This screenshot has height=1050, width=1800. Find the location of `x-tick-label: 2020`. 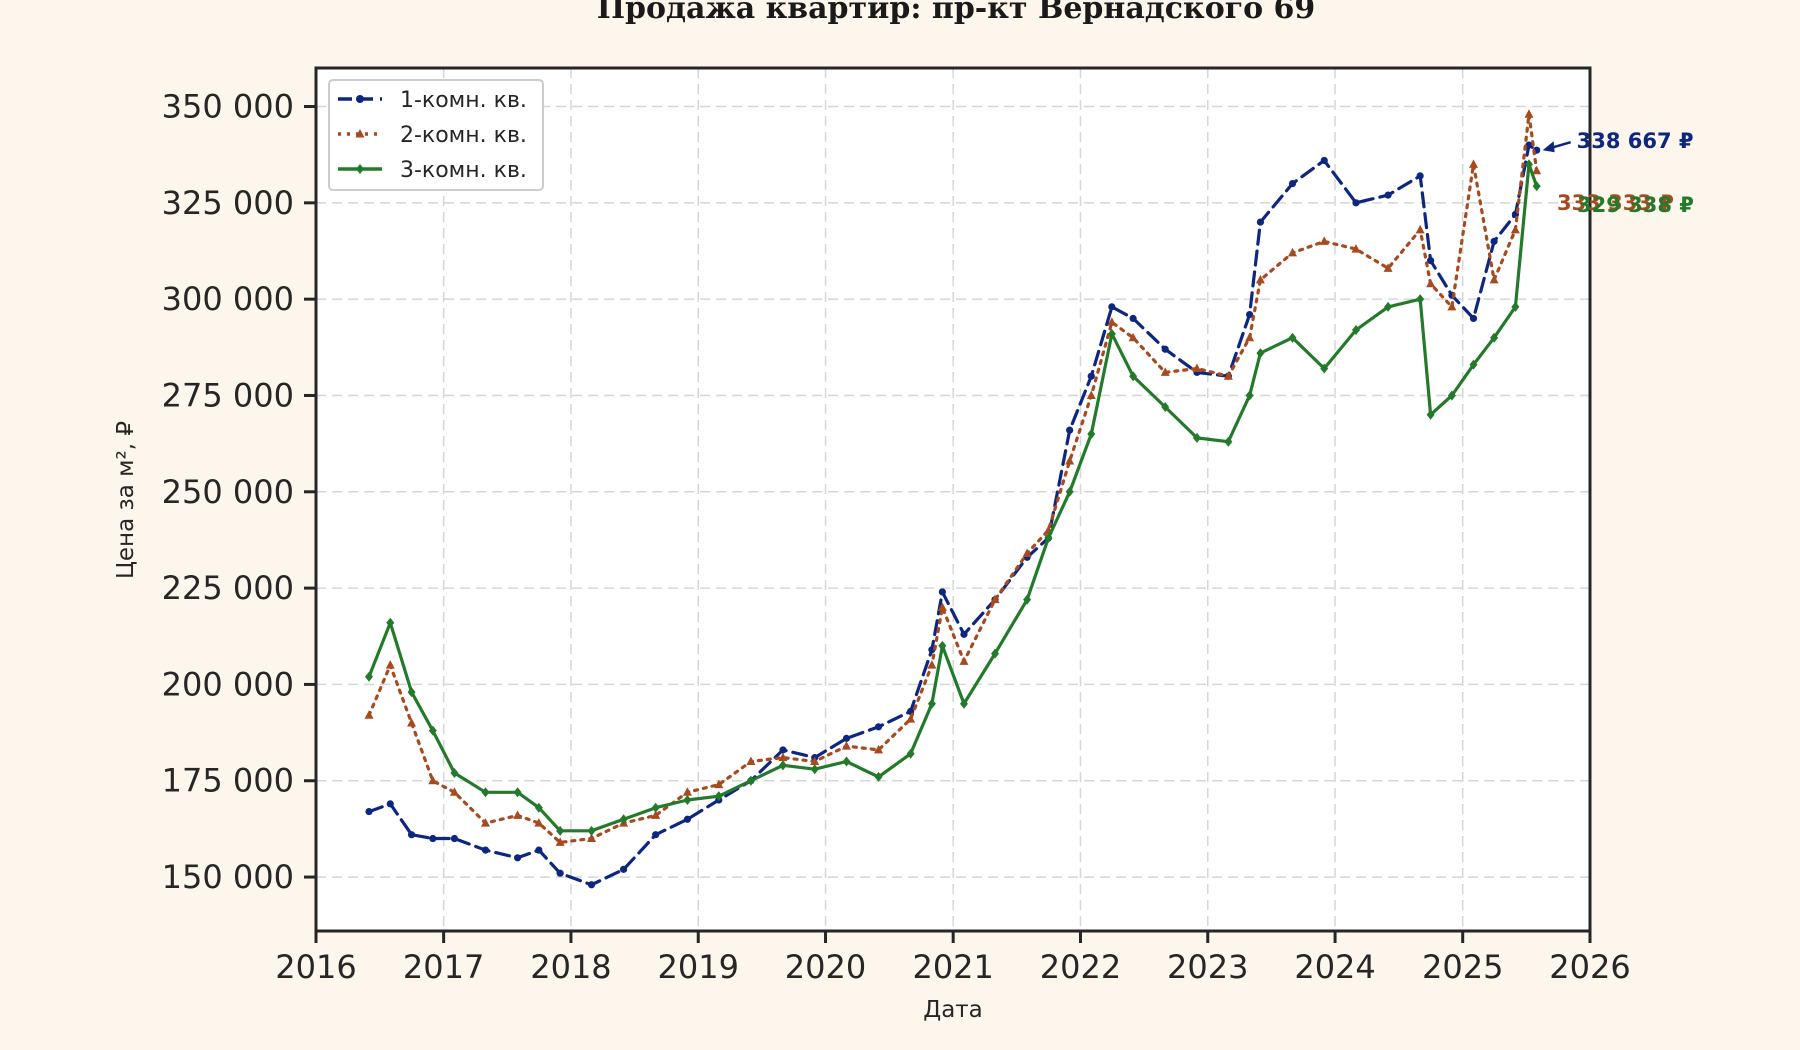

x-tick-label: 2020 is located at coordinates (825, 967).